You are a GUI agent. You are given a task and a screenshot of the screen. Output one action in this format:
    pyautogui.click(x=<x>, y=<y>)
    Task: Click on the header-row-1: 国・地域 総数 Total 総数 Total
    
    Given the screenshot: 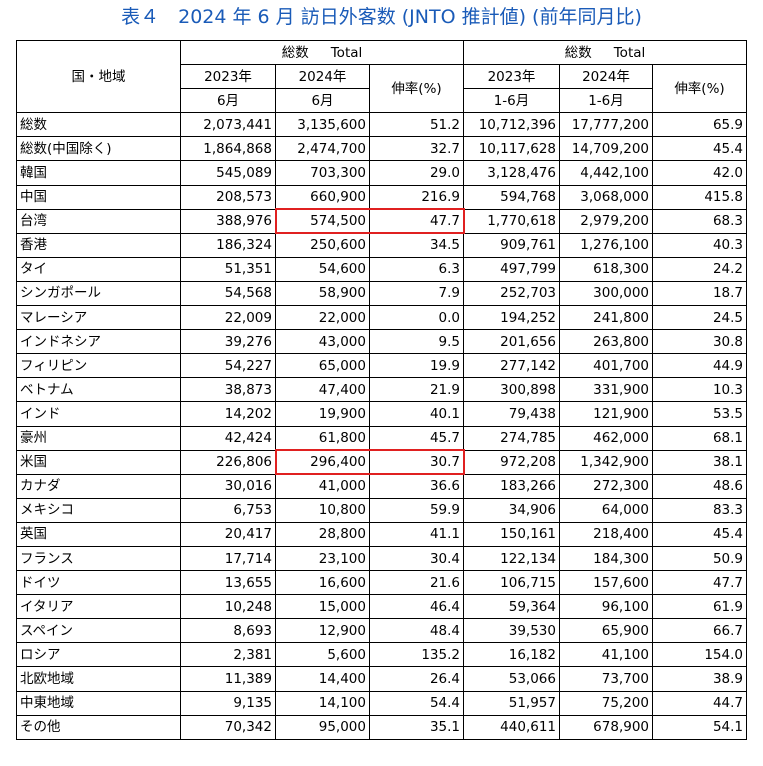 What is the action you would take?
    pyautogui.click(x=381, y=76)
    